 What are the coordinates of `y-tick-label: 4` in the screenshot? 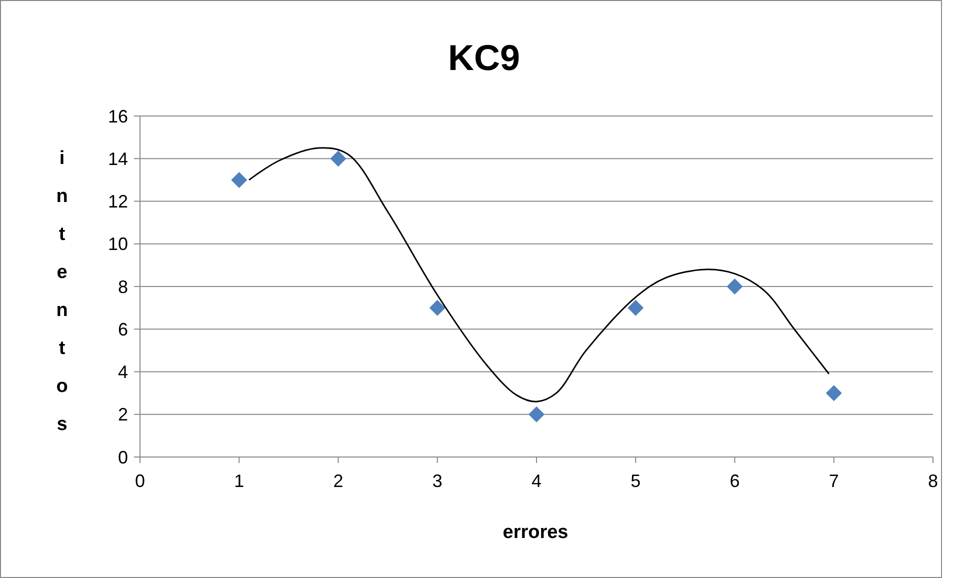 It's located at (123, 372).